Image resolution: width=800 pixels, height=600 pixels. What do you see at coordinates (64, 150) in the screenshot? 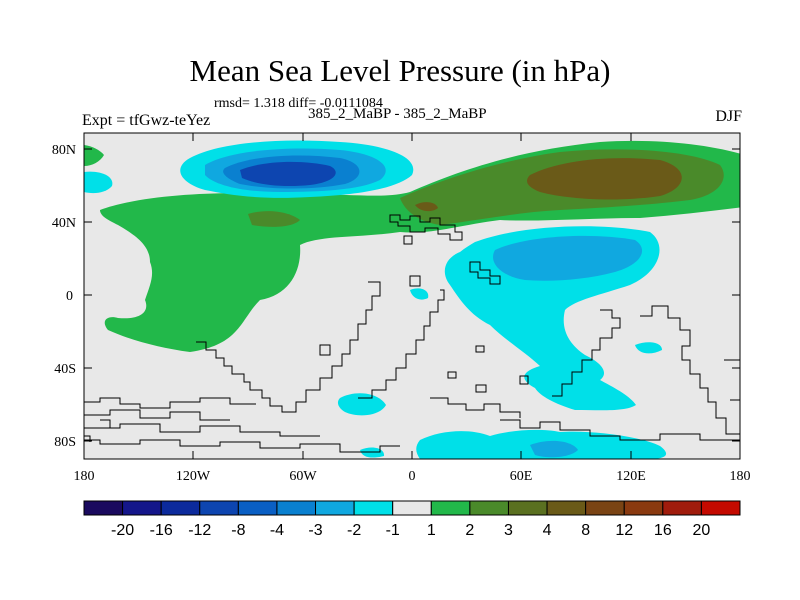
I see `y-tick-80n: 80N` at bounding box center [64, 150].